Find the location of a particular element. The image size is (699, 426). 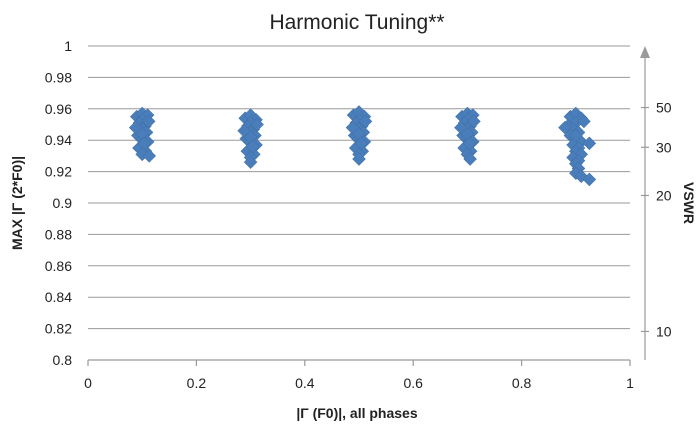

y-tick-label: 0.98 is located at coordinates (58, 77).